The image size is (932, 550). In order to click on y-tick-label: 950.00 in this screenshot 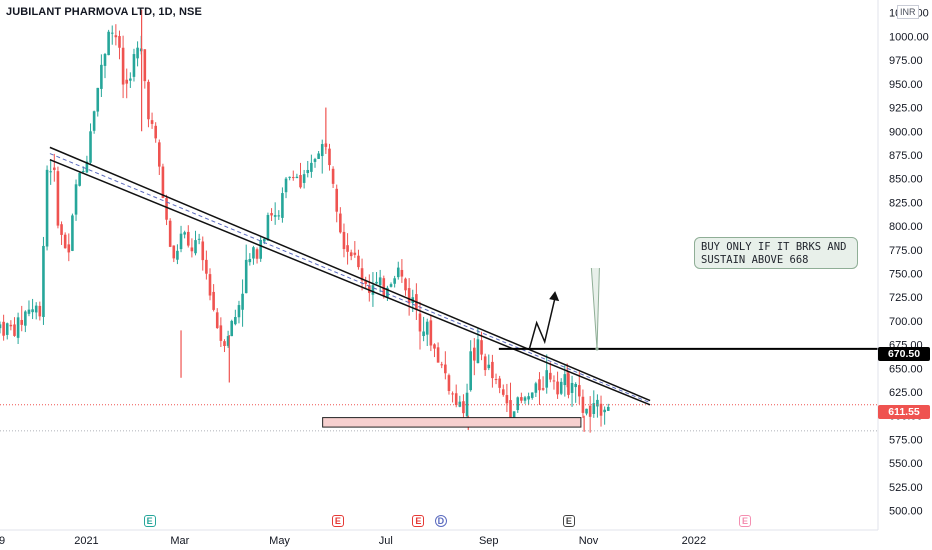, I will do `click(906, 85)`.